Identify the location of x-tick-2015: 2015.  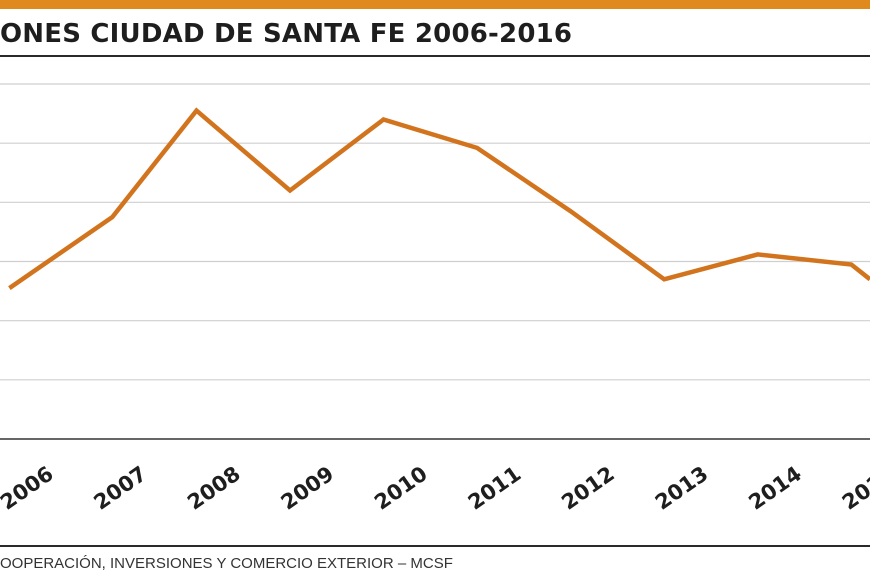
(854, 488).